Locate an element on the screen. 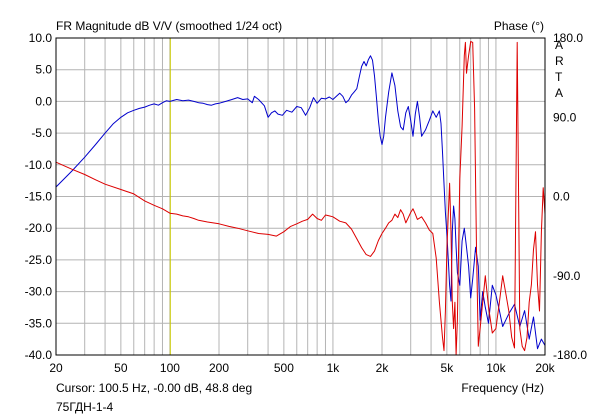 Image resolution: width=600 pixels, height=419 pixels. x-tick-label-8: 10k is located at coordinates (496, 368).